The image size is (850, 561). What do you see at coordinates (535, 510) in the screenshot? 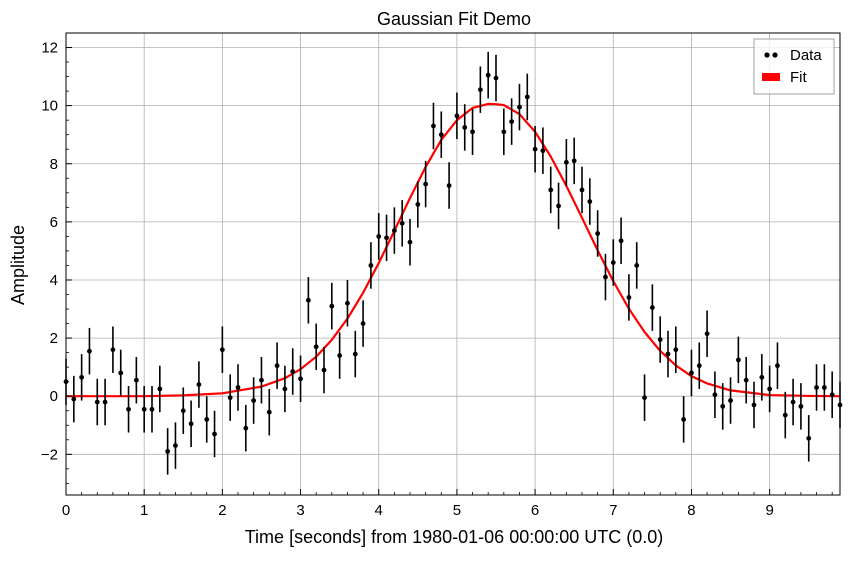
I see `x-tick-label: 6` at bounding box center [535, 510].